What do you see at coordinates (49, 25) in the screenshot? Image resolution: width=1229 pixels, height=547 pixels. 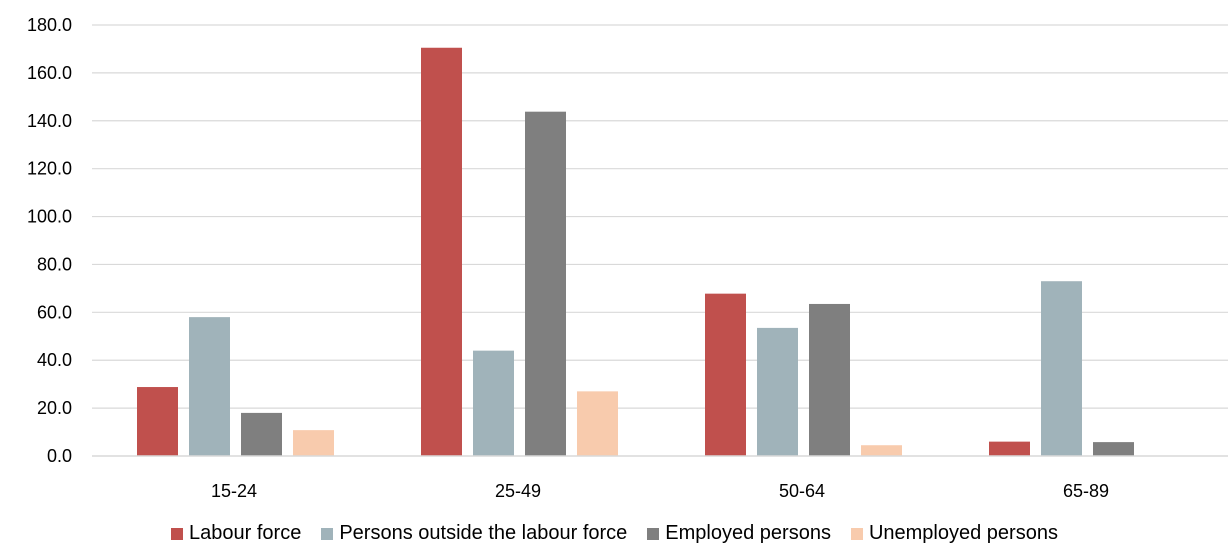 I see `y-tick-label: 180.0` at bounding box center [49, 25].